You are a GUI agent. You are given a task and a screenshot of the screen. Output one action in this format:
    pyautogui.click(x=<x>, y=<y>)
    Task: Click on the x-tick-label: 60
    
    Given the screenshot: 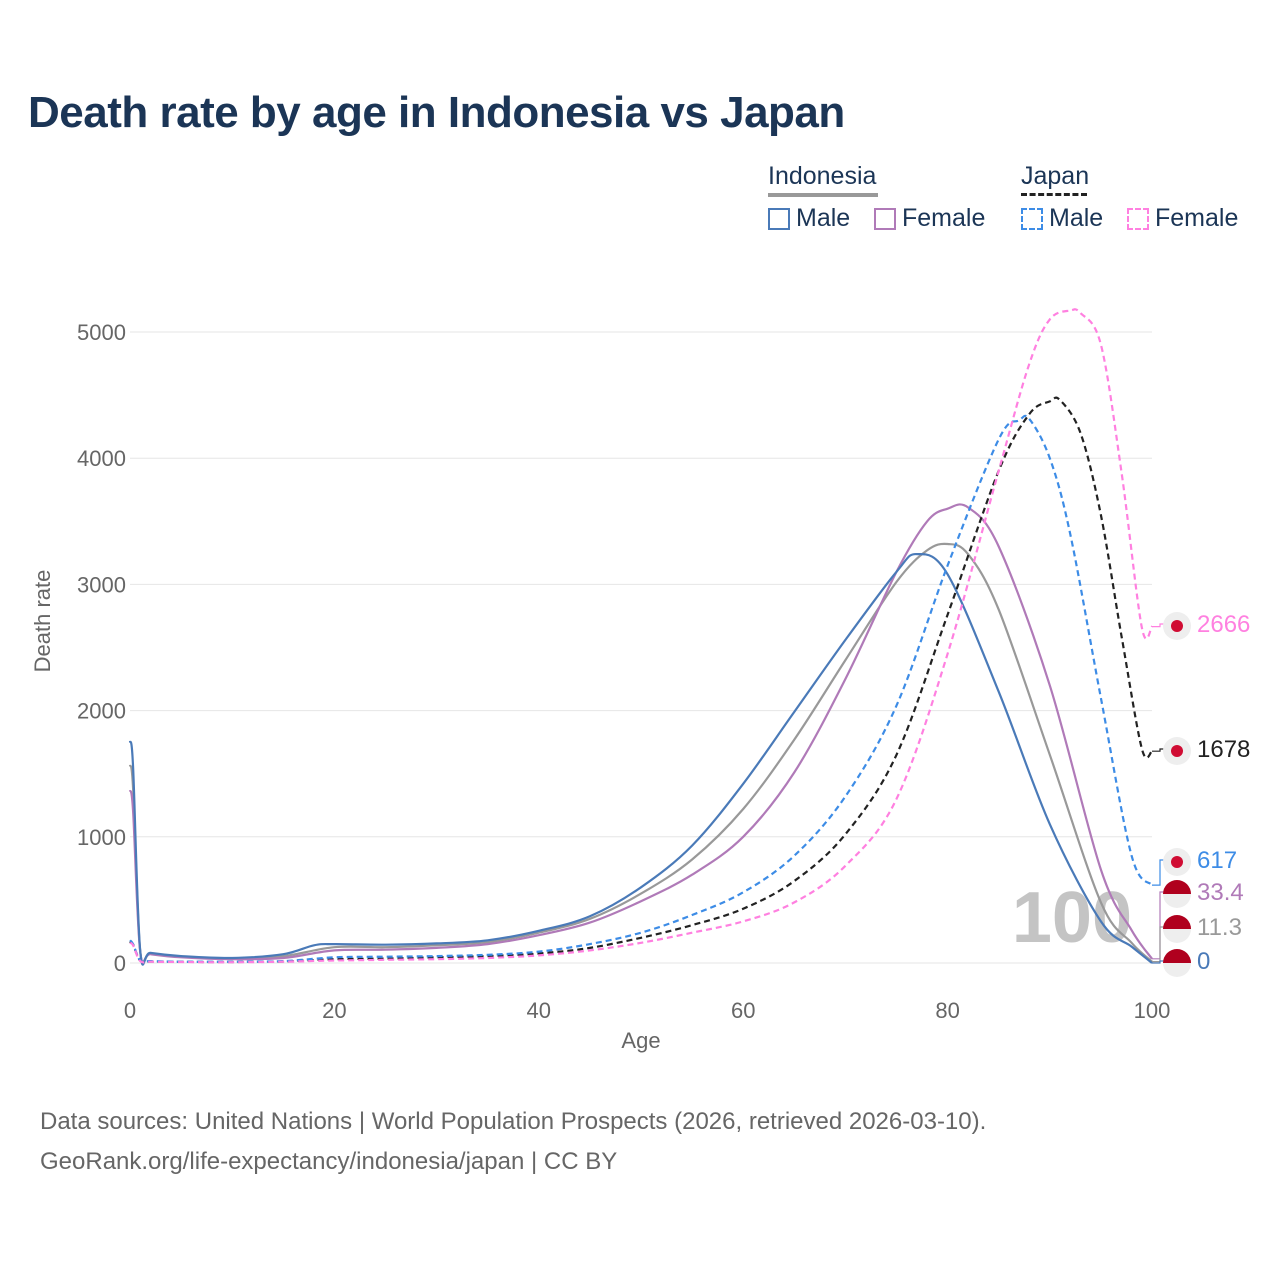 What is the action you would take?
    pyautogui.click(x=743, y=1010)
    